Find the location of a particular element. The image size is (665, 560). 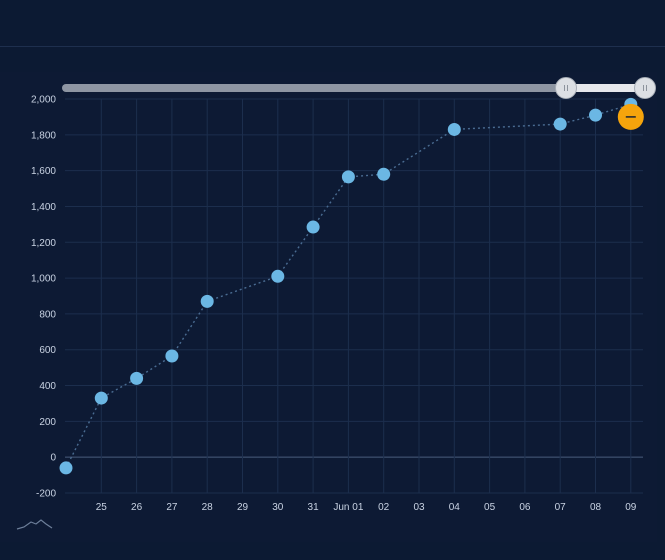

y-tick-label: 1,000 is located at coordinates (43, 279).